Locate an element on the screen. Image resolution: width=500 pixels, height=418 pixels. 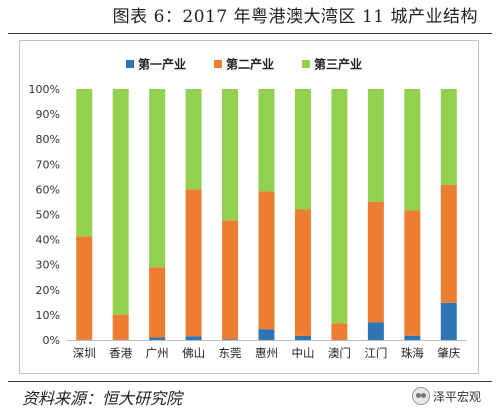
watermark: 泽平宏观 is located at coordinates (446, 396).